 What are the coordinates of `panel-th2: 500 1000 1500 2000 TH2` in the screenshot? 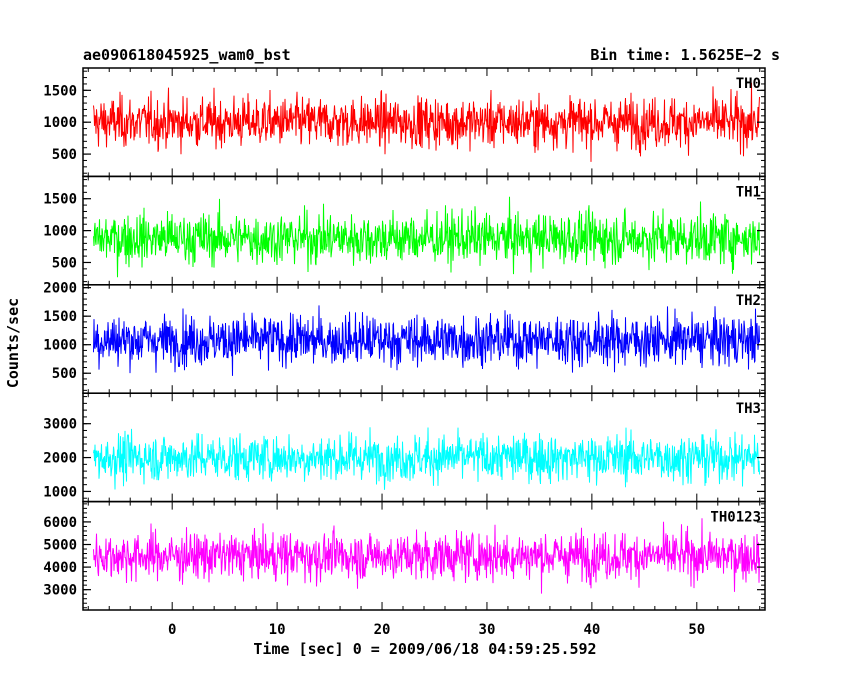 It's located at (404, 337).